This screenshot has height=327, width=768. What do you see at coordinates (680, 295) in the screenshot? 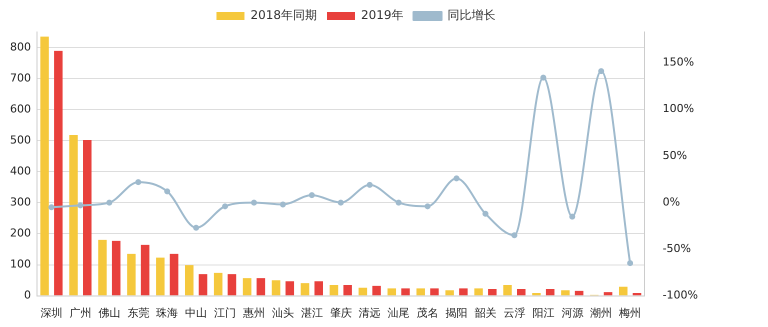
I see `y2-tick-label: -100%` at bounding box center [680, 295].